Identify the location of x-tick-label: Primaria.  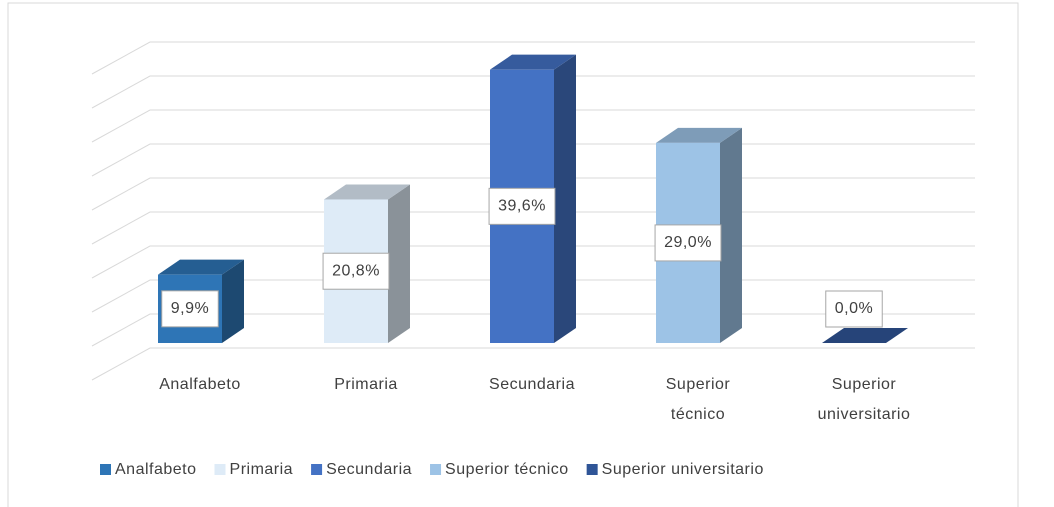
(366, 384).